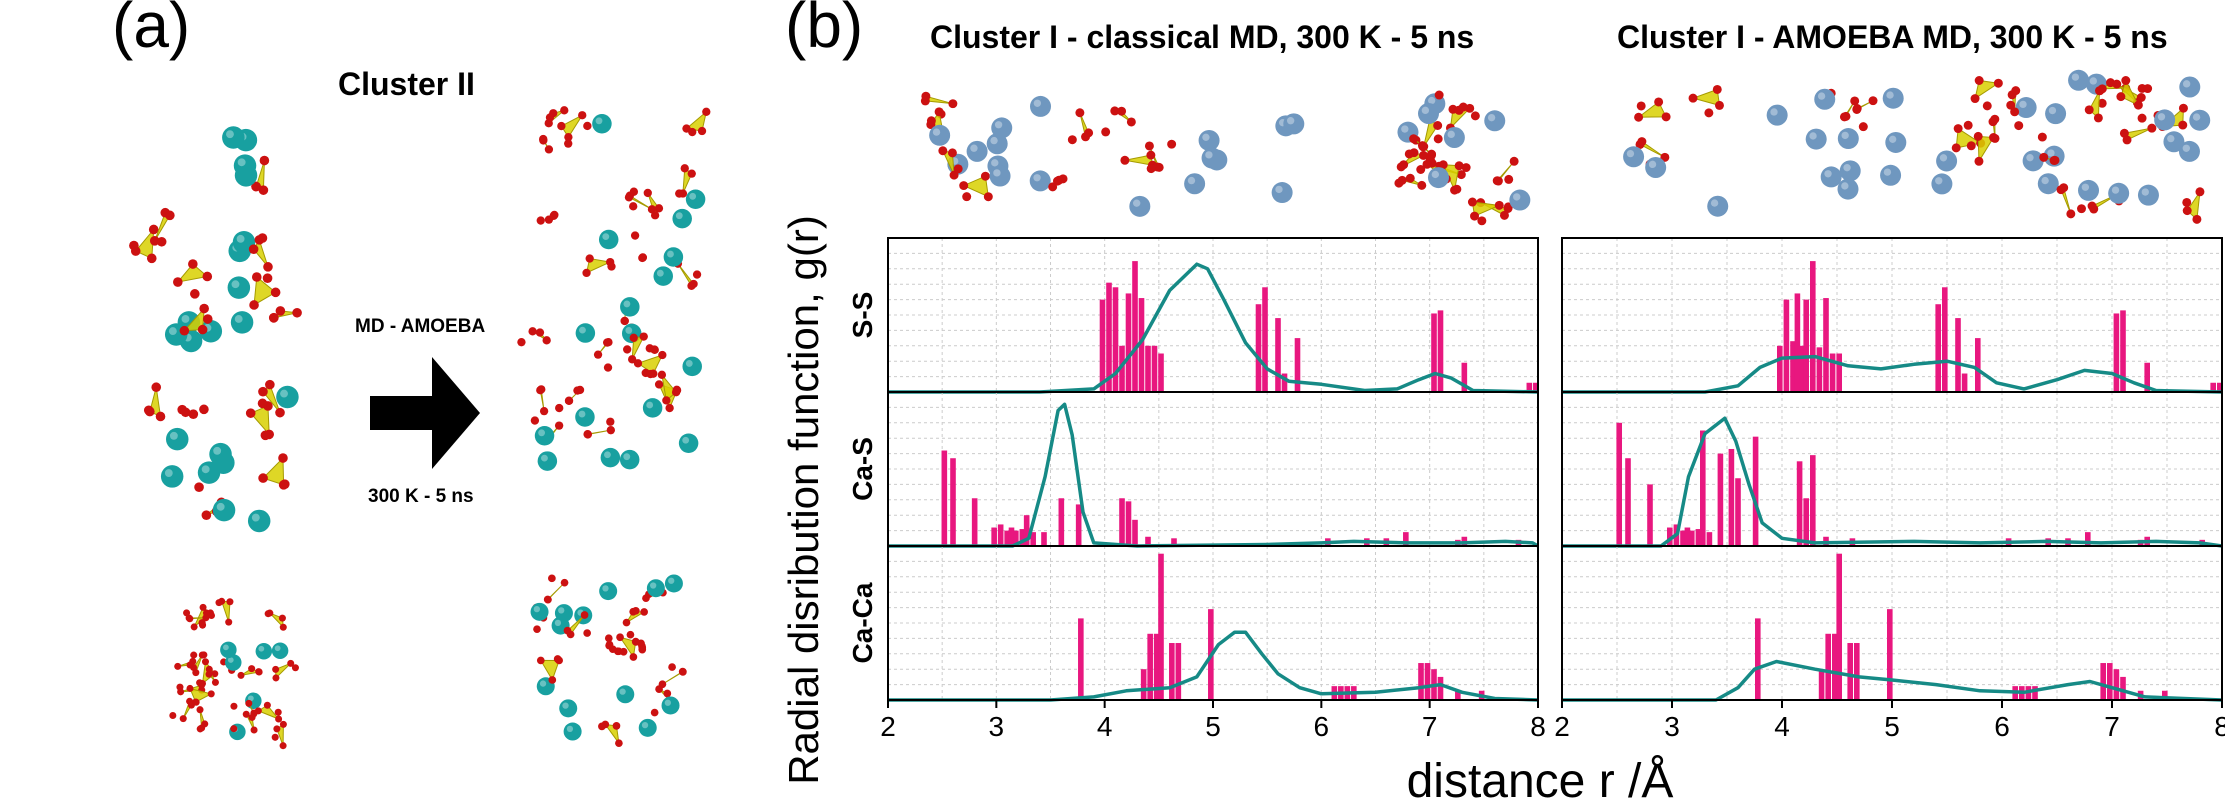 Image resolution: width=2225 pixels, height=801 pixels. What do you see at coordinates (1462, 158) in the screenshot?
I see `cluster-i-classical-md-view2` at bounding box center [1462, 158].